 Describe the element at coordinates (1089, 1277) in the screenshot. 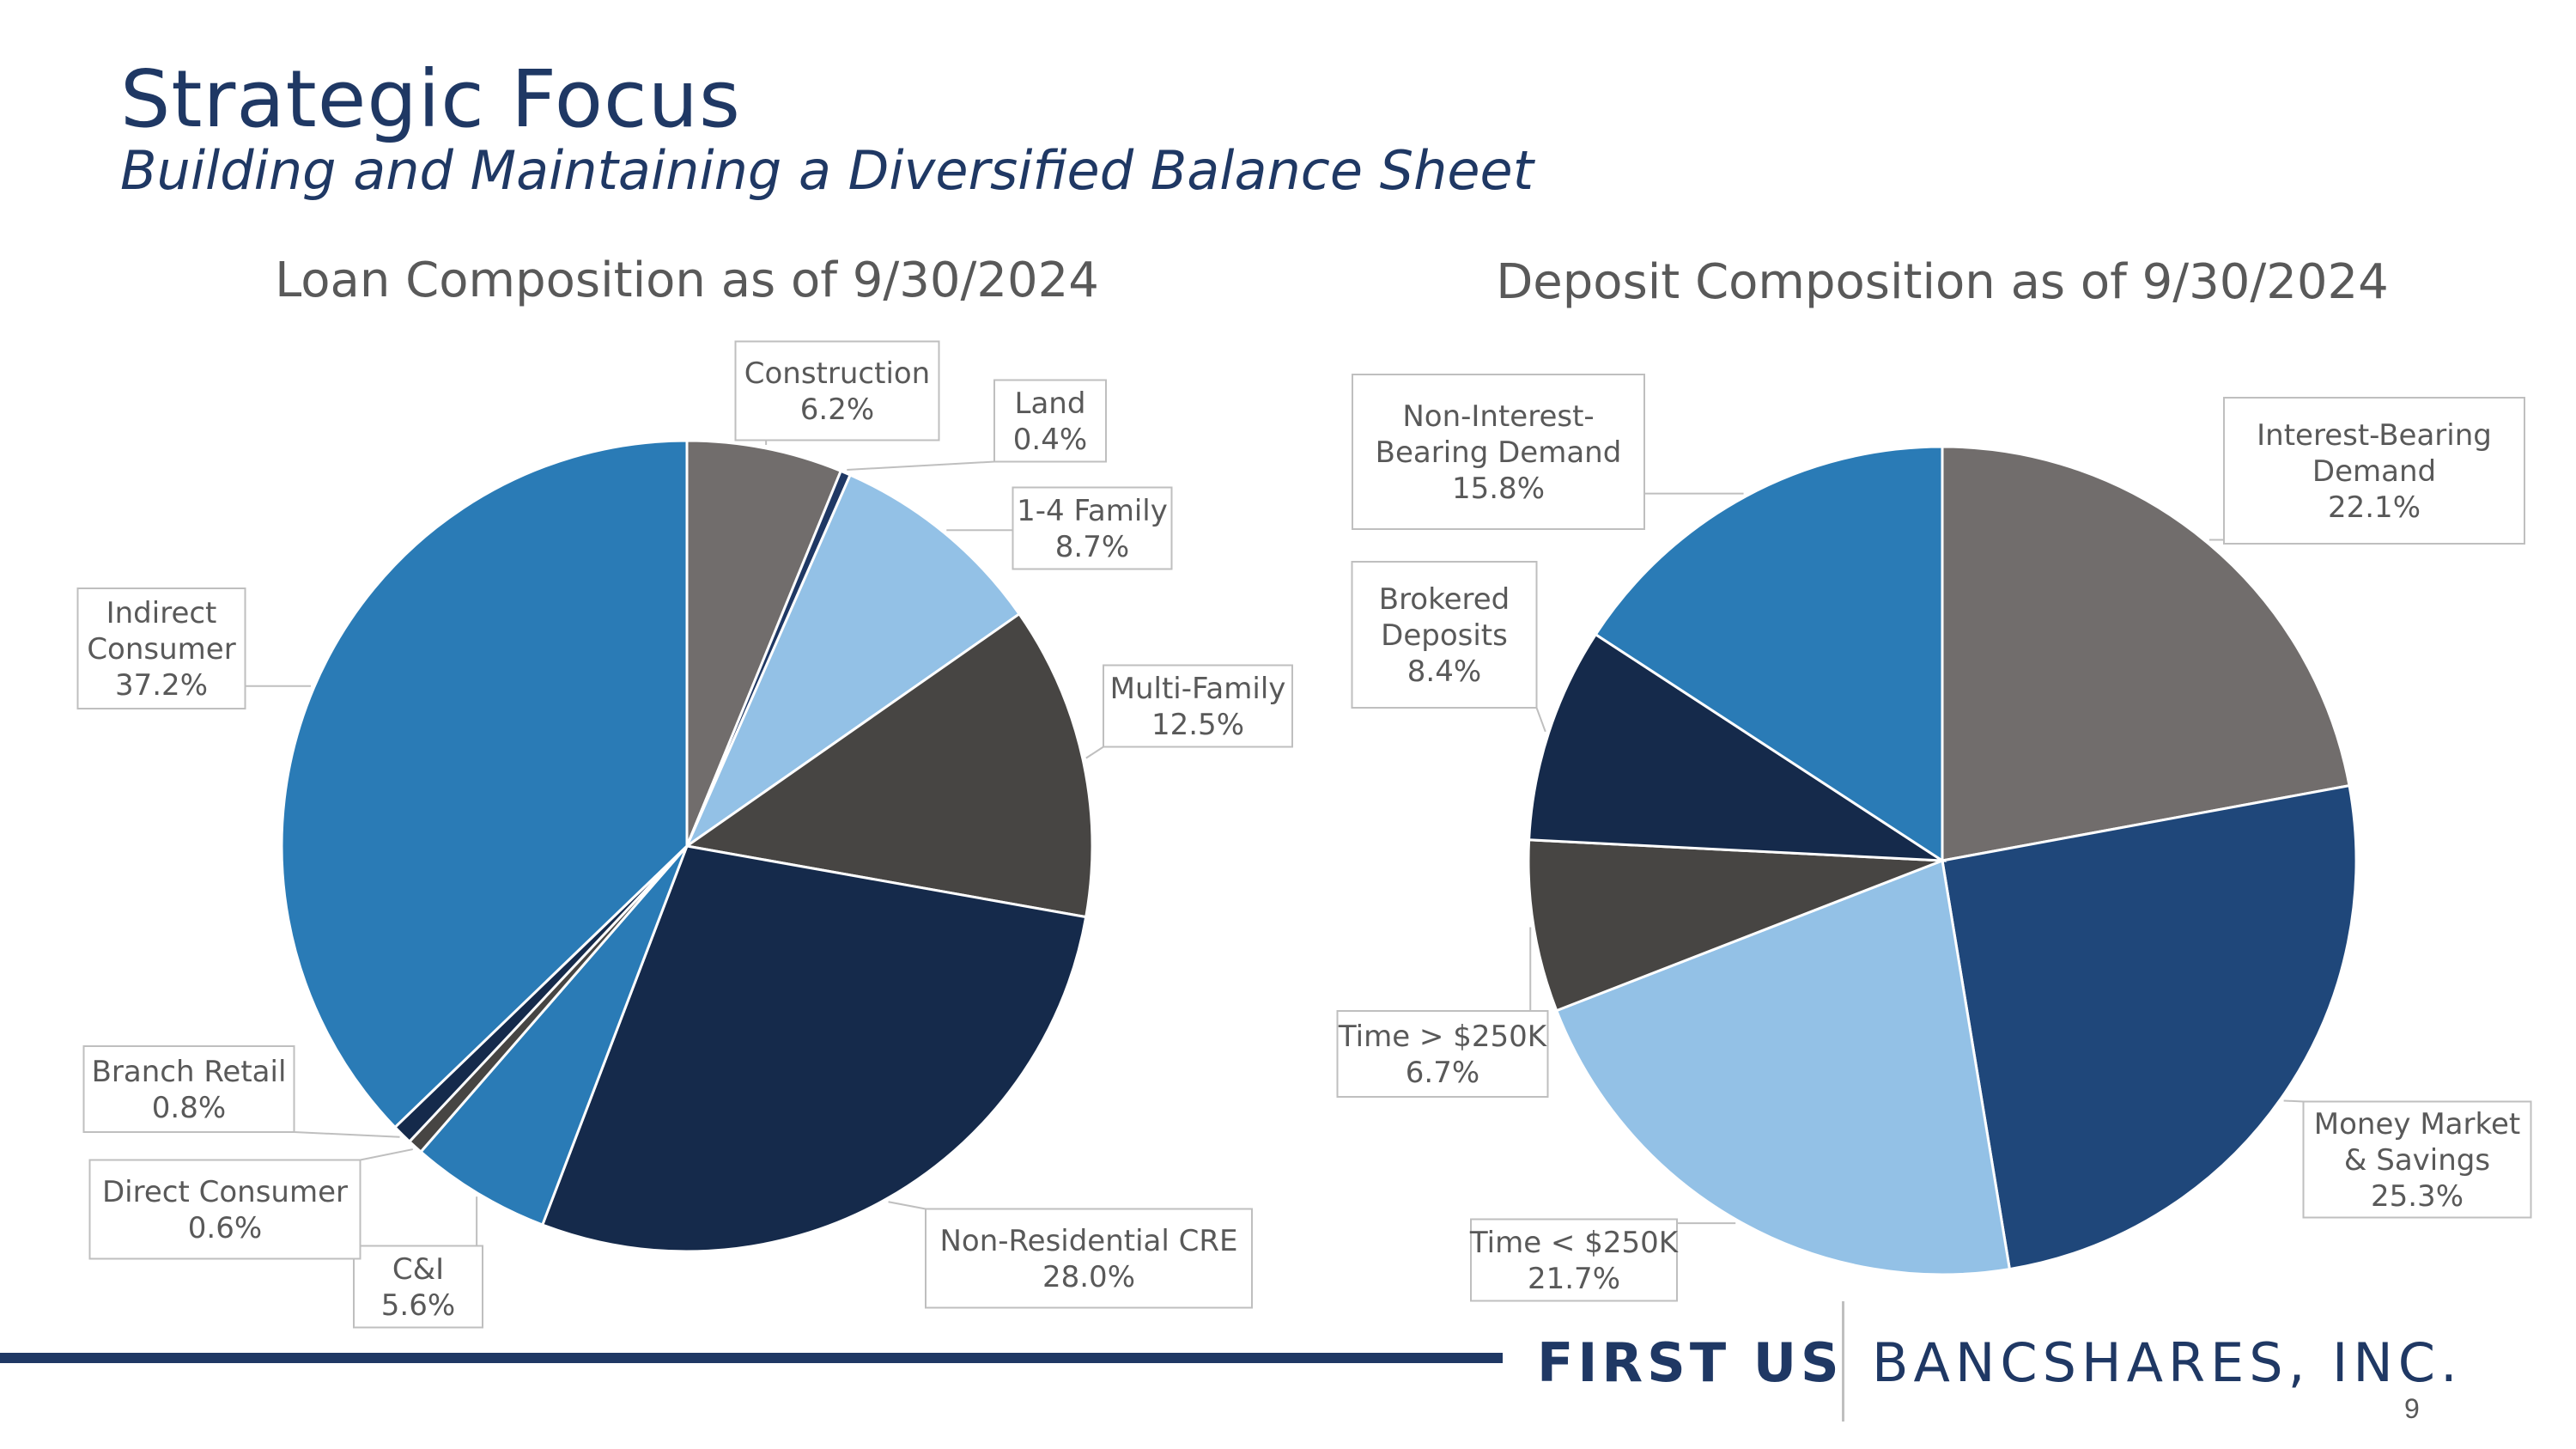

I see `loan-value-label-non-residential-cre: 28.0%` at that location.